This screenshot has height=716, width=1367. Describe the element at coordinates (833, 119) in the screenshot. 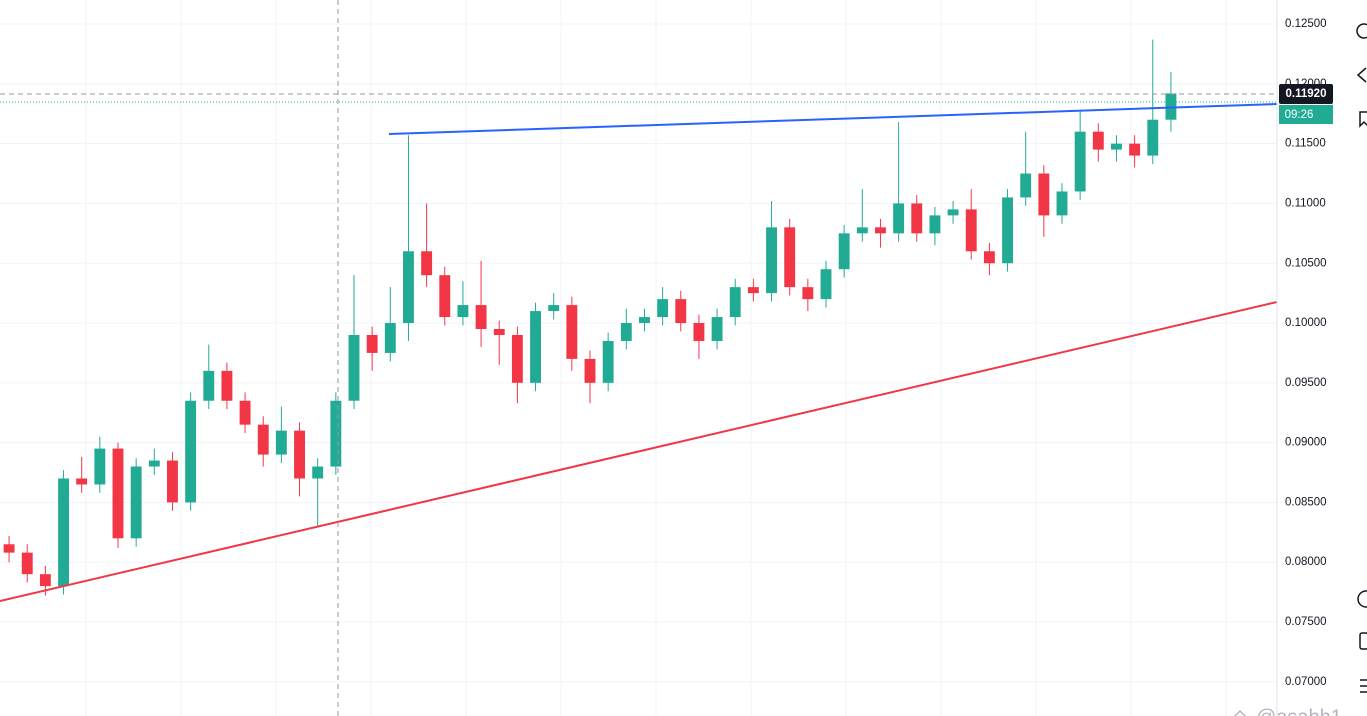

I see `trend-line-resistance` at that location.